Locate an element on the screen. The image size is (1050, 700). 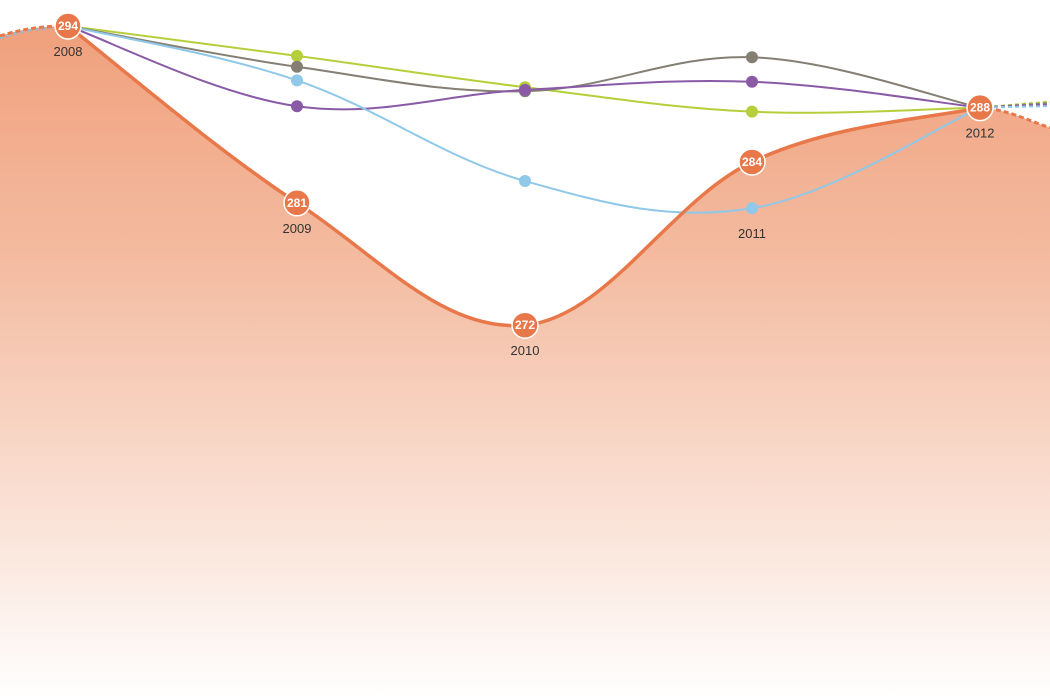
value-label-2010: 272 is located at coordinates (525, 325).